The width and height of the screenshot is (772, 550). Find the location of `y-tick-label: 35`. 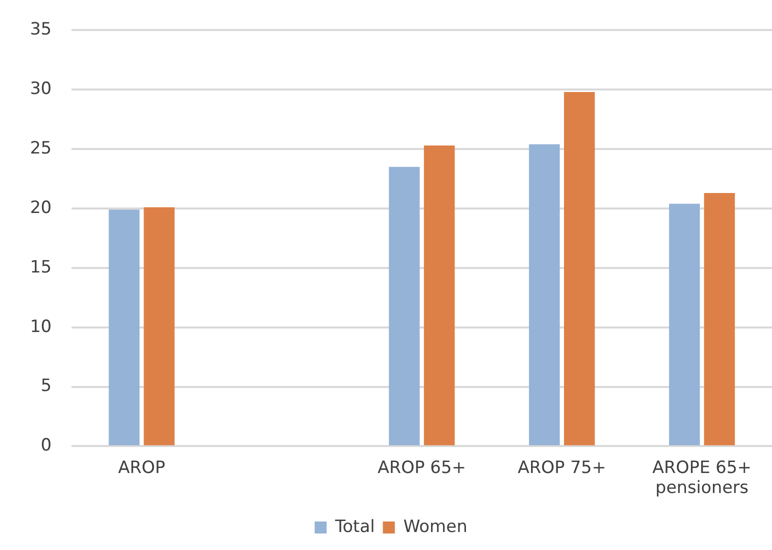

y-tick-label: 35 is located at coordinates (41, 30).